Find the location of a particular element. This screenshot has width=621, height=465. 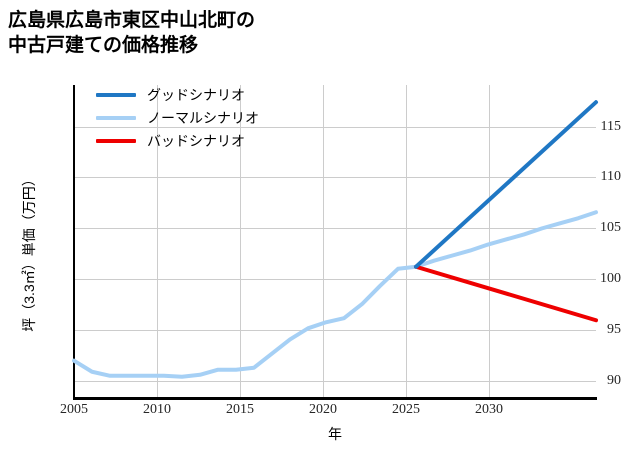

y-tick-label-110: 110 is located at coordinates (610, 176).